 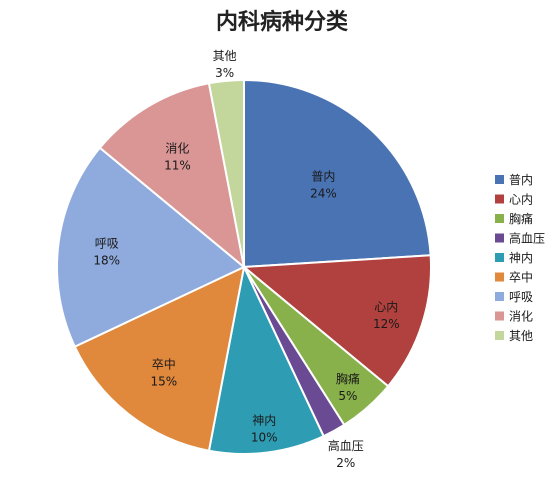 What do you see at coordinates (264, 438) in the screenshot?
I see `slice-label-percent: 10%` at bounding box center [264, 438].